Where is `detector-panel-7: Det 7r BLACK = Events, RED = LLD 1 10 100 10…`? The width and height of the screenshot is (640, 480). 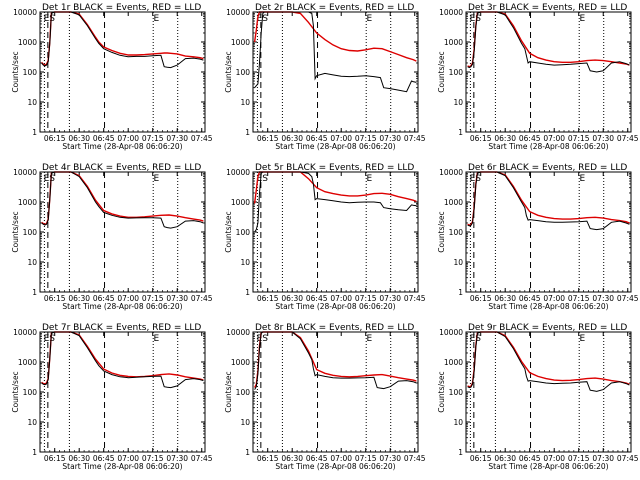
detector-panel-7: Det 7r BLACK = Events, RED = LLD 1 10 100 10… is located at coordinates (112, 397).